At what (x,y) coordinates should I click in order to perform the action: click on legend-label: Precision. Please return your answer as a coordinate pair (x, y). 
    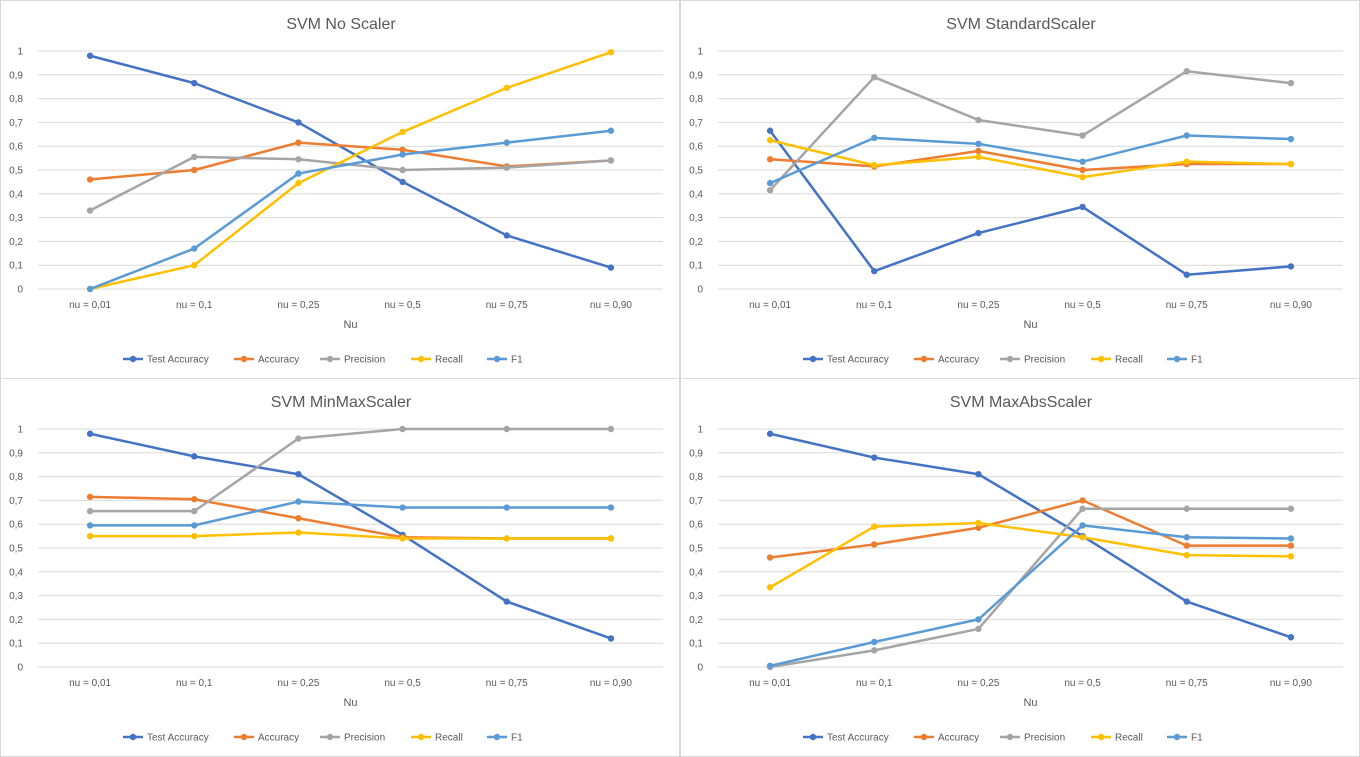
    Looking at the image, I should click on (364, 360).